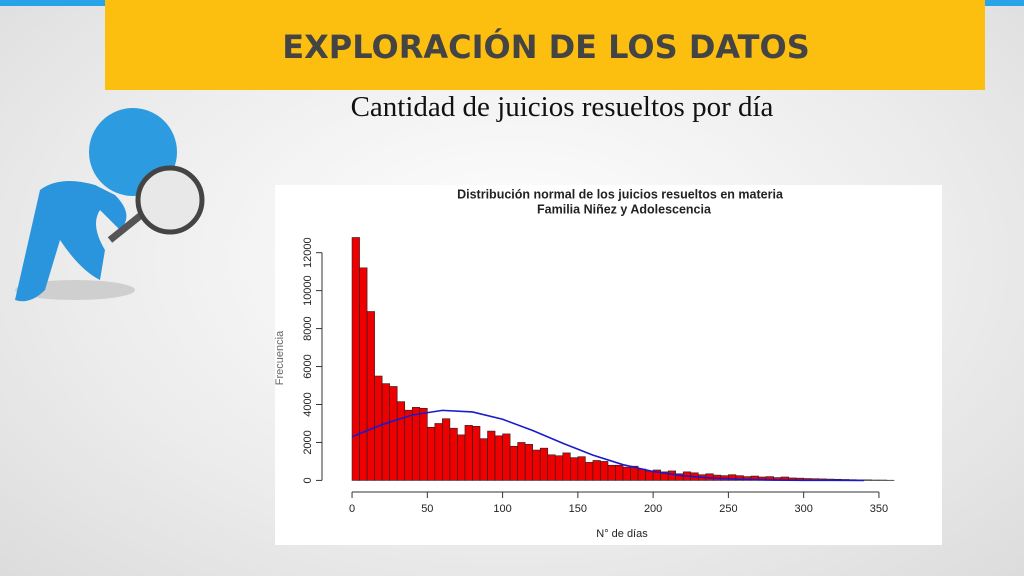  I want to click on x-tick-label: 250, so click(728, 509).